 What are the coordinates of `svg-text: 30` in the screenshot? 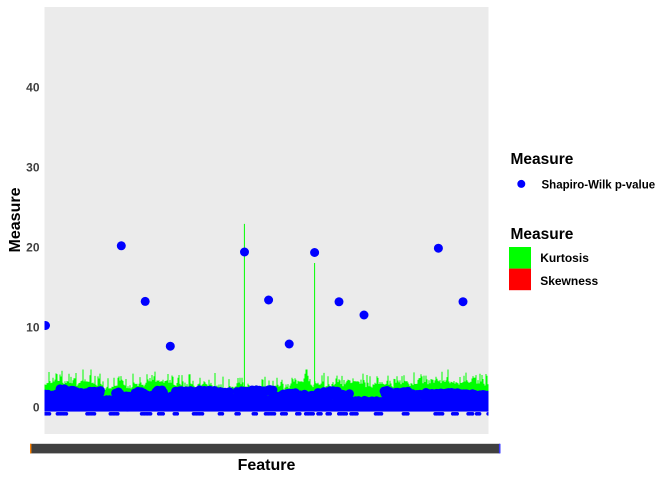 It's located at (33, 168).